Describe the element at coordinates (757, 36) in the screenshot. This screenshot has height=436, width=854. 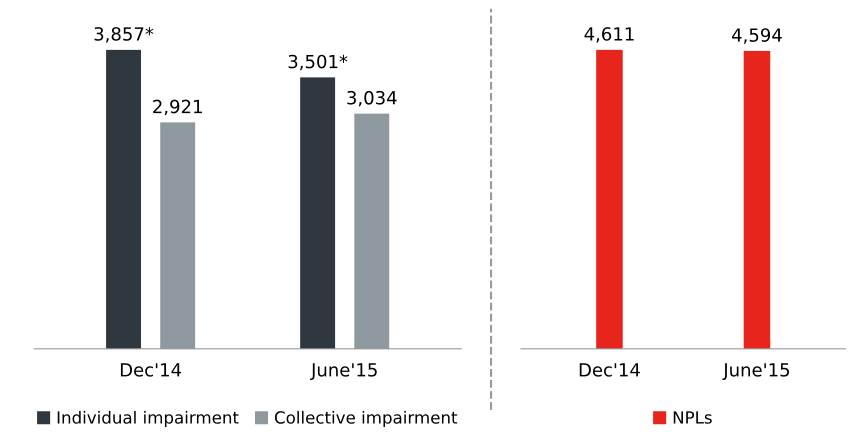
I see `data-label: 4,594` at that location.